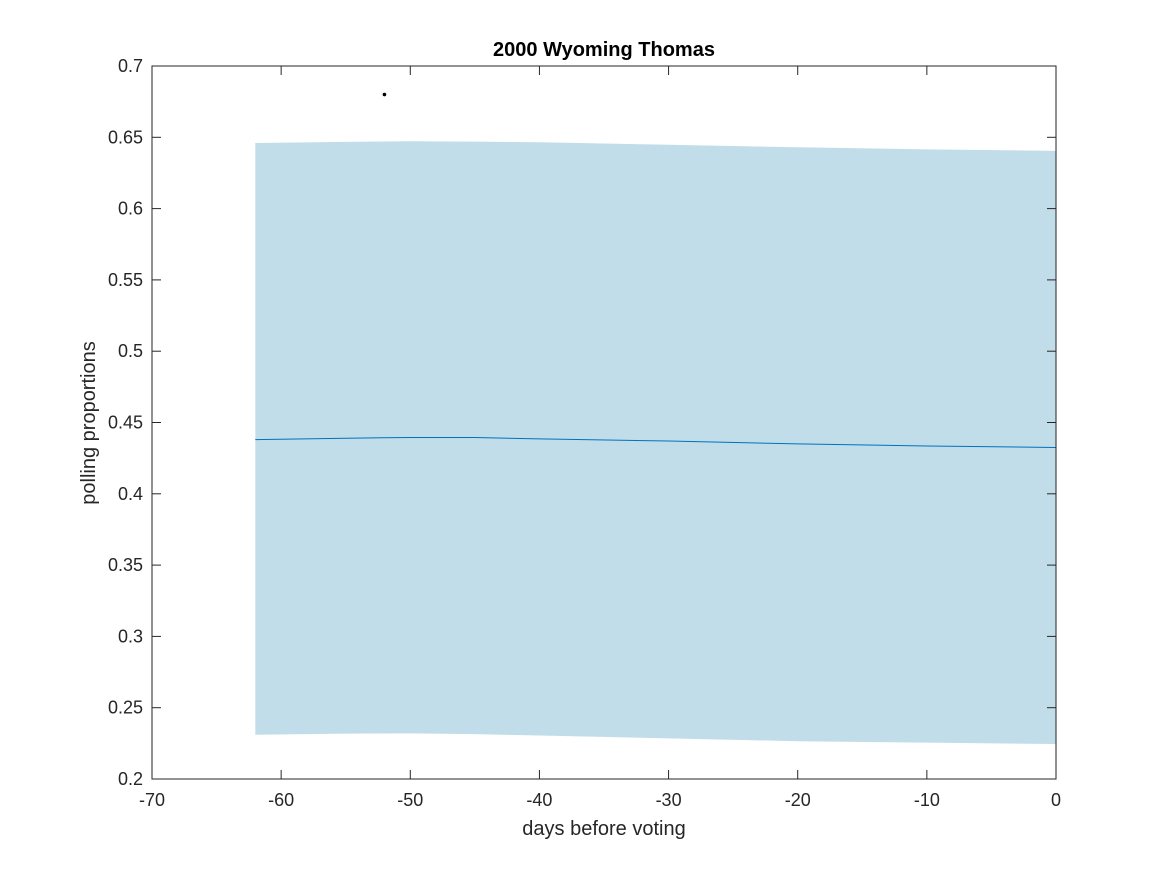 This screenshot has width=1167, height=875. Describe the element at coordinates (130, 66) in the screenshot. I see `y-tick-label: 0.7` at that location.